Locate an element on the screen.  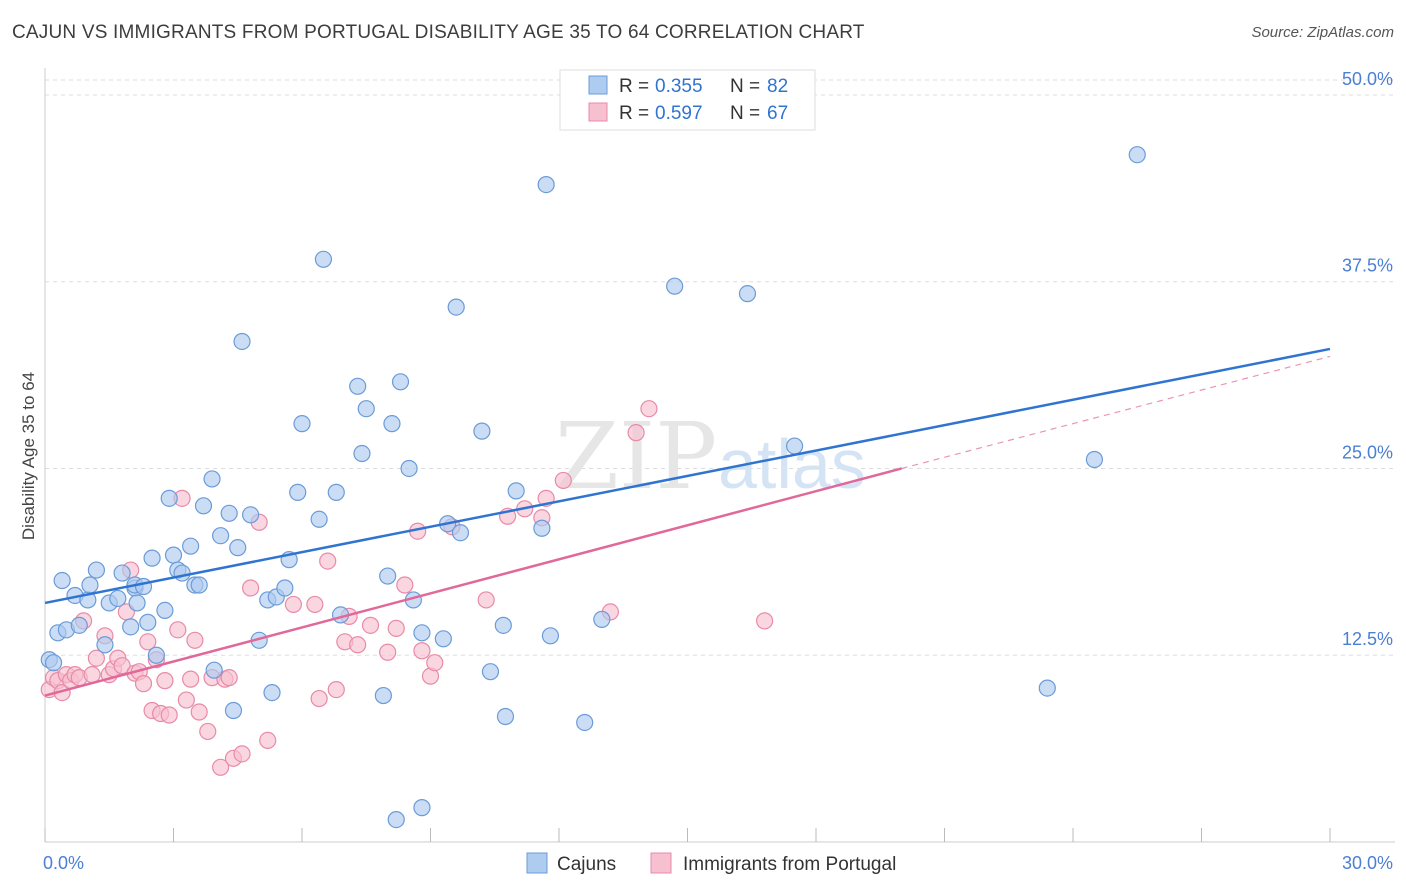
legend-n-label-2: N = is located at coordinates (745, 113).